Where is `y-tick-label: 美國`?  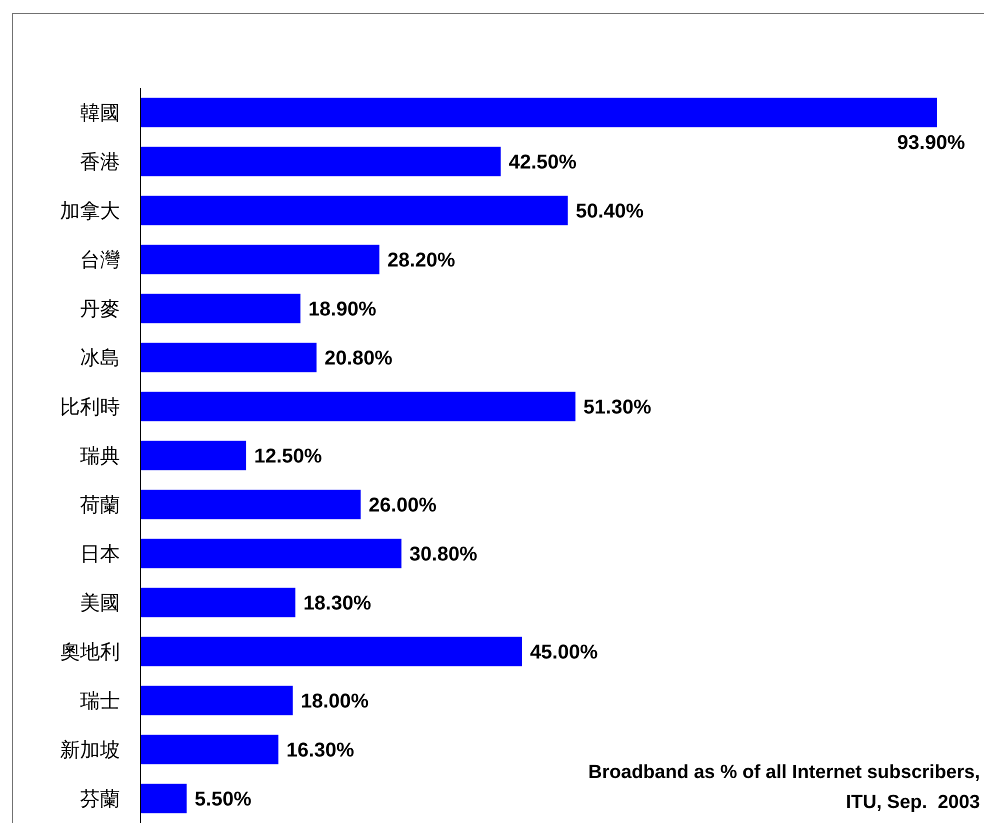 y-tick-label: 美國 is located at coordinates (100, 602).